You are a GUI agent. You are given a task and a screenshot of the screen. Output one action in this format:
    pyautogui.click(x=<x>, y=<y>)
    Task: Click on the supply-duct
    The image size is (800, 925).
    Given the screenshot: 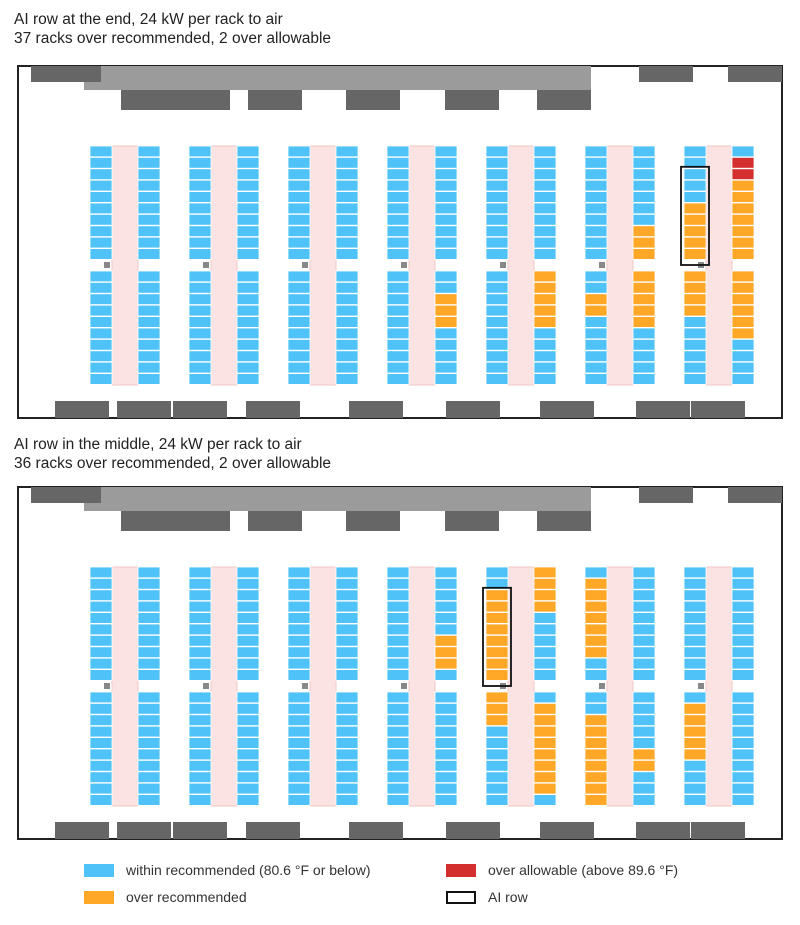 What is the action you would take?
    pyautogui.click(x=337, y=78)
    